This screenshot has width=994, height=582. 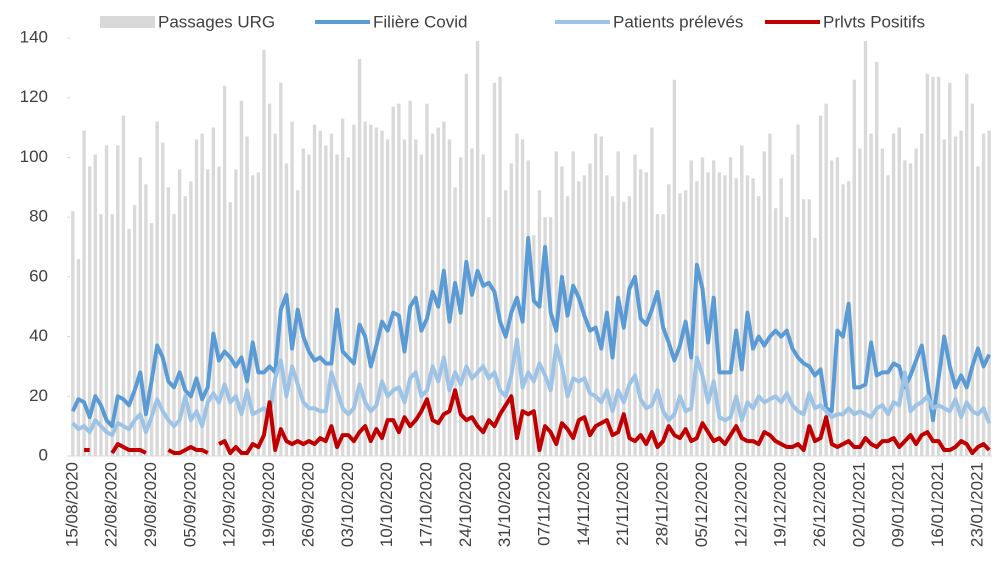 What do you see at coordinates (465, 504) in the screenshot?
I see `x-tick-label: 24/10/2020` at bounding box center [465, 504].